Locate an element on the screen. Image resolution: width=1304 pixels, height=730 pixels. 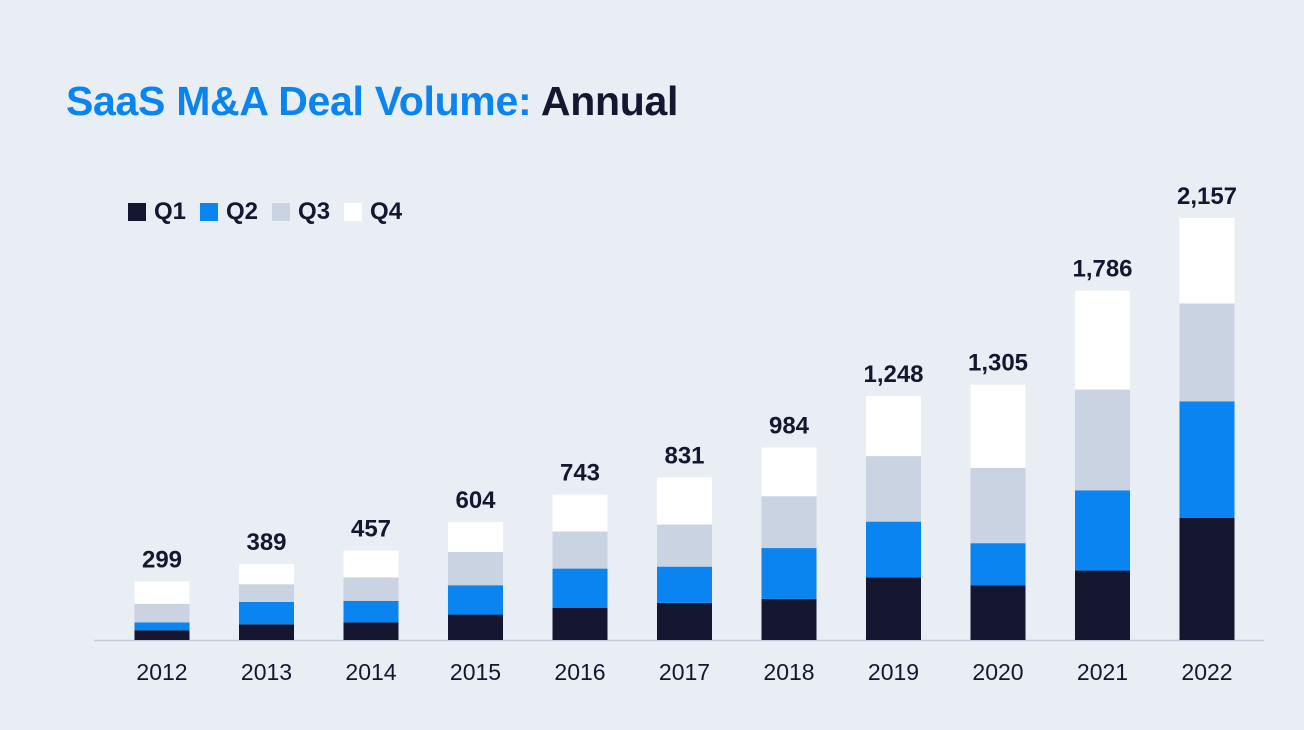
bar-2017-q4 is located at coordinates (684, 501).